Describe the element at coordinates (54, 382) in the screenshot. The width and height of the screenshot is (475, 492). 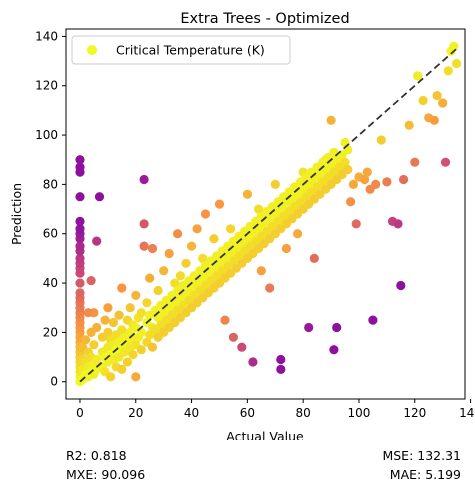
I see `y-tick-label: 0` at that location.